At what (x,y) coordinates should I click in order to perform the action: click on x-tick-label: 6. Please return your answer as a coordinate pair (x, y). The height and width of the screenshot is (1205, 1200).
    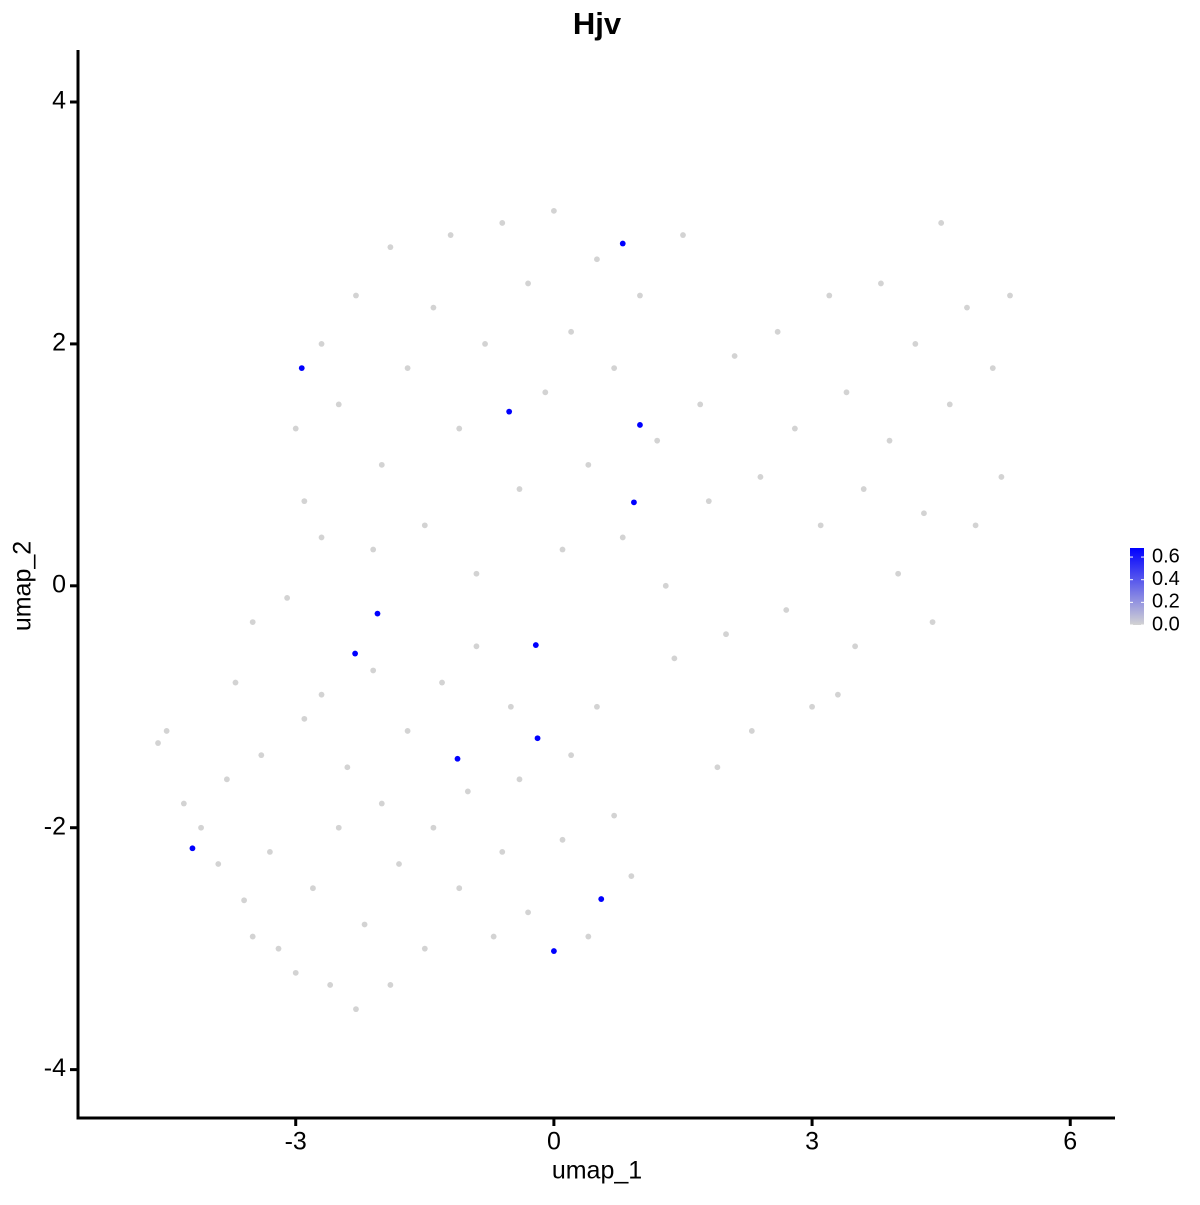
    Looking at the image, I should click on (1070, 1142).